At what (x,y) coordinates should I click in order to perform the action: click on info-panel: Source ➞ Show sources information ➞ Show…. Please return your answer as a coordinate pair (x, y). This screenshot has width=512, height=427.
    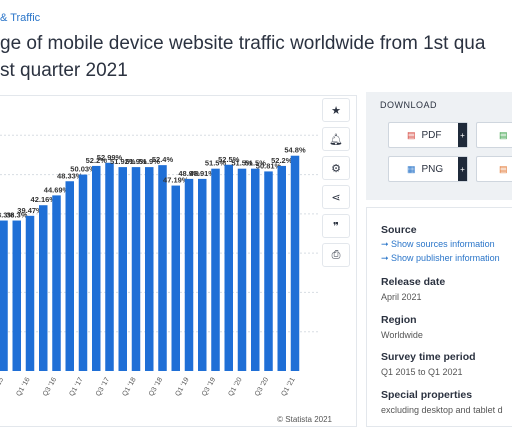
    Looking at the image, I should click on (439, 317).